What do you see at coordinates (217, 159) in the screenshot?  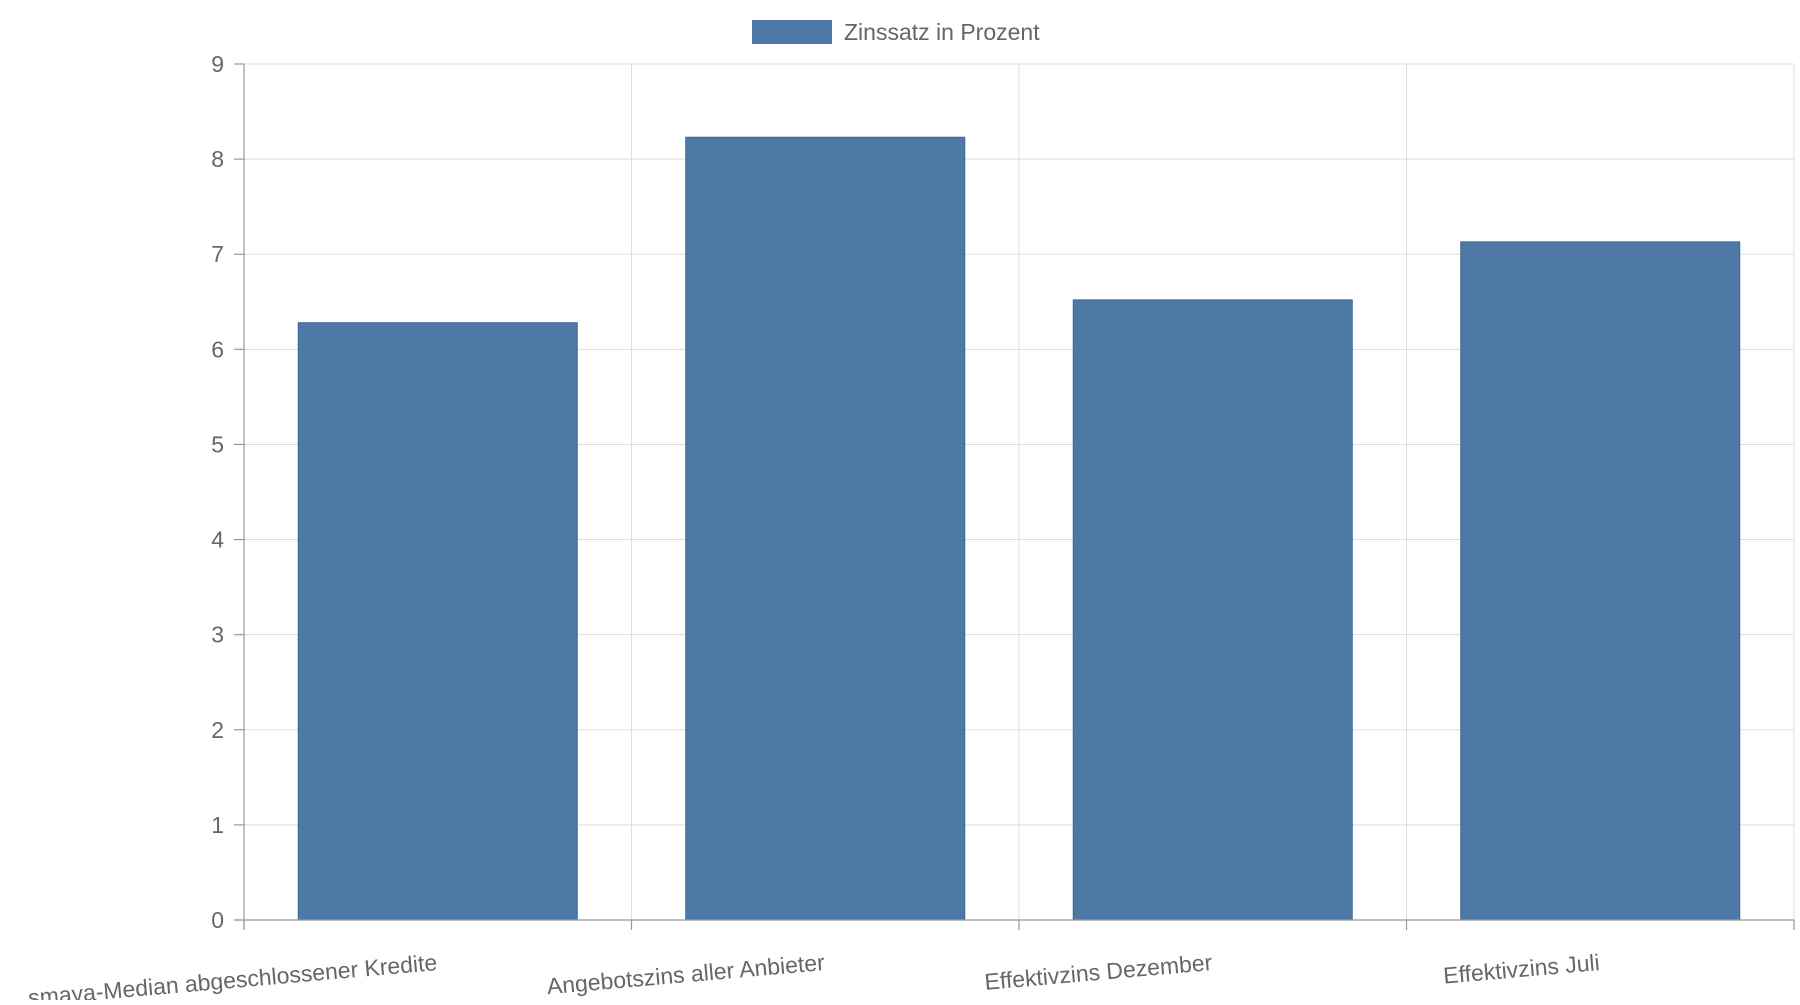 I see `y-tick-label: 8` at bounding box center [217, 159].